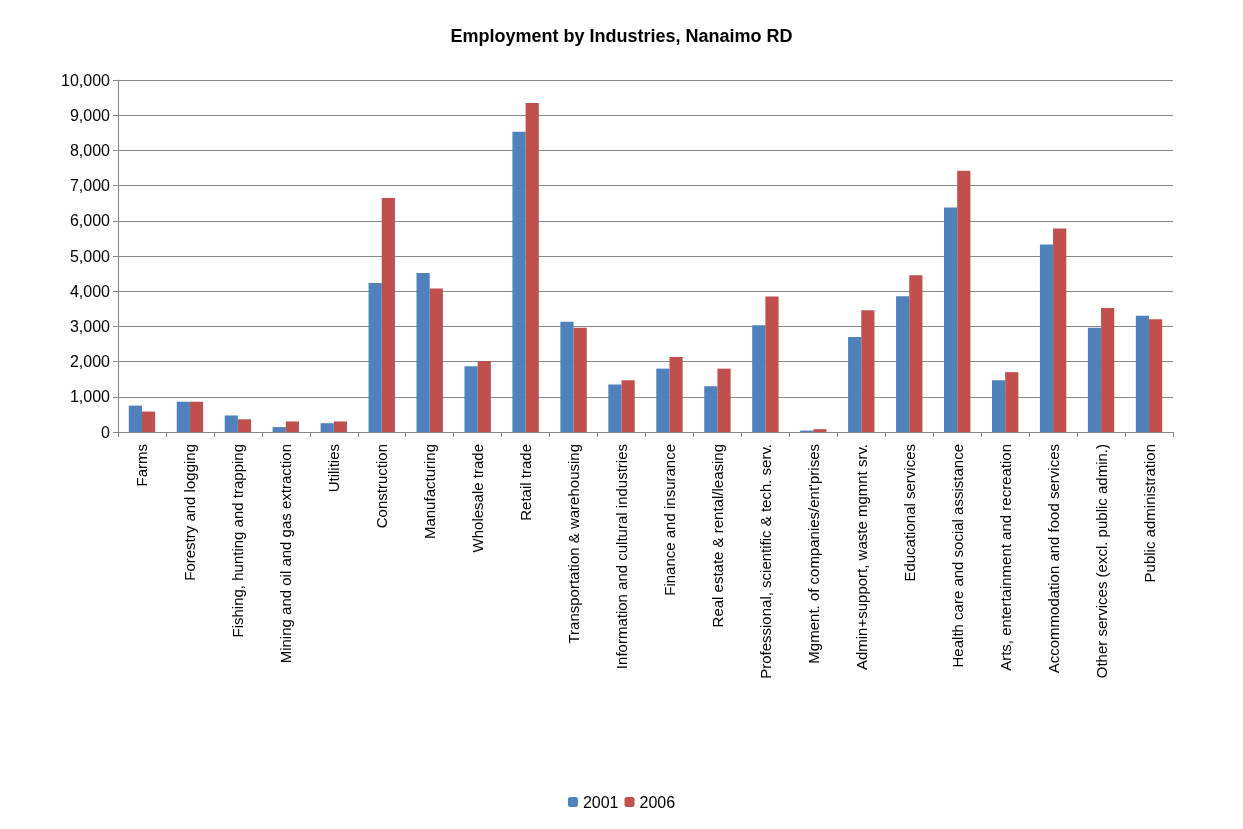 The height and width of the screenshot is (829, 1243). What do you see at coordinates (478, 498) in the screenshot?
I see `x-tick-label: Wholesale trade` at bounding box center [478, 498].